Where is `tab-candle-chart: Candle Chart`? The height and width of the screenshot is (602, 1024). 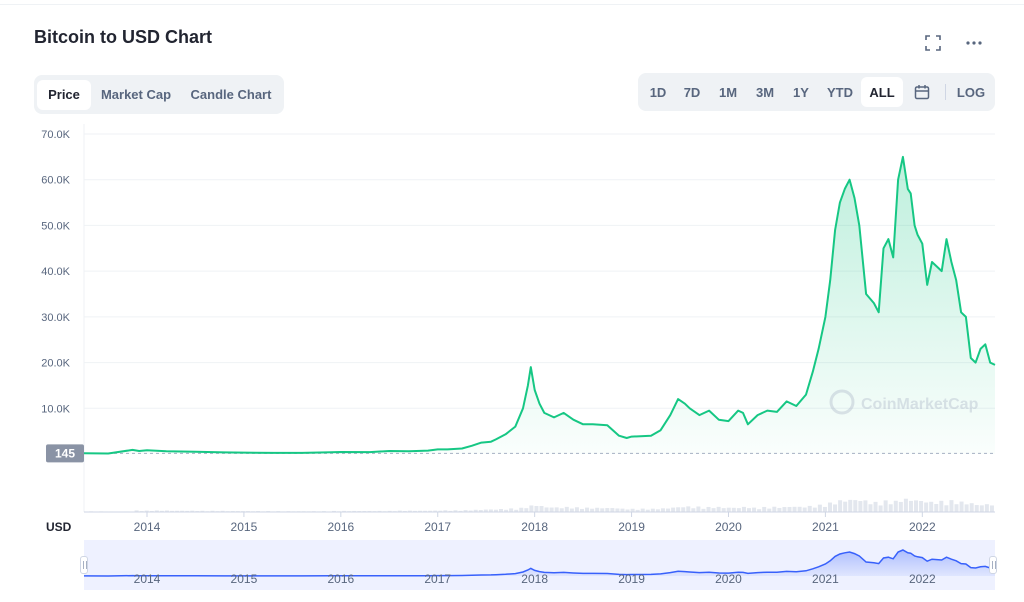
tab-candle-chart: Candle Chart is located at coordinates (231, 94).